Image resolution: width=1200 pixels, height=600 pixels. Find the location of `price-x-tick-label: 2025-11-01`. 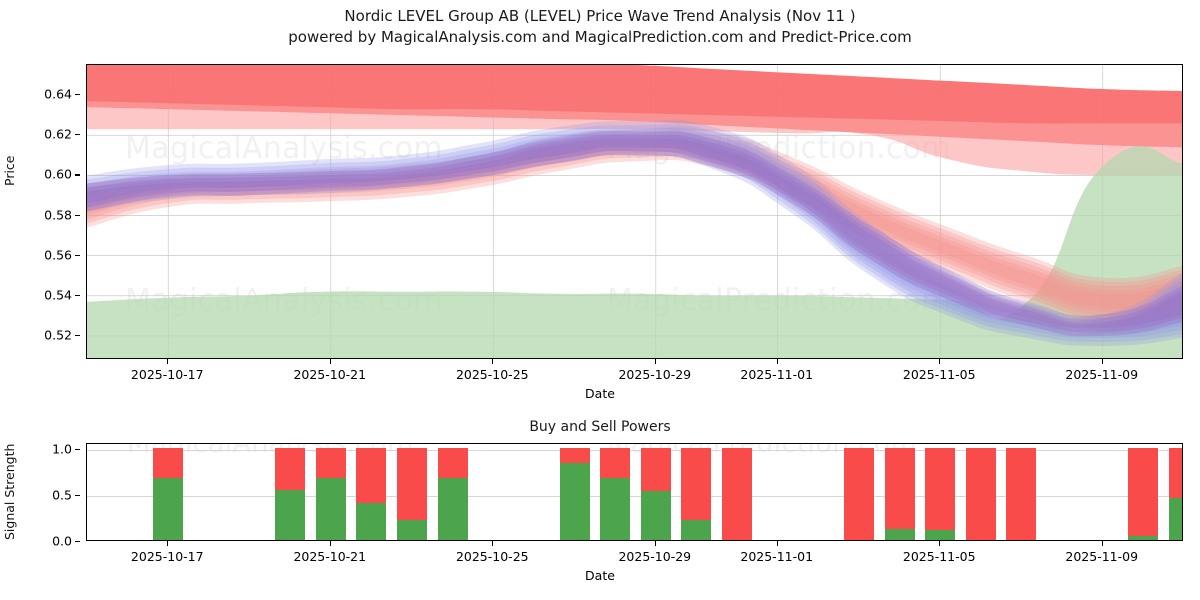

price-x-tick-label: 2025-11-01 is located at coordinates (777, 374).